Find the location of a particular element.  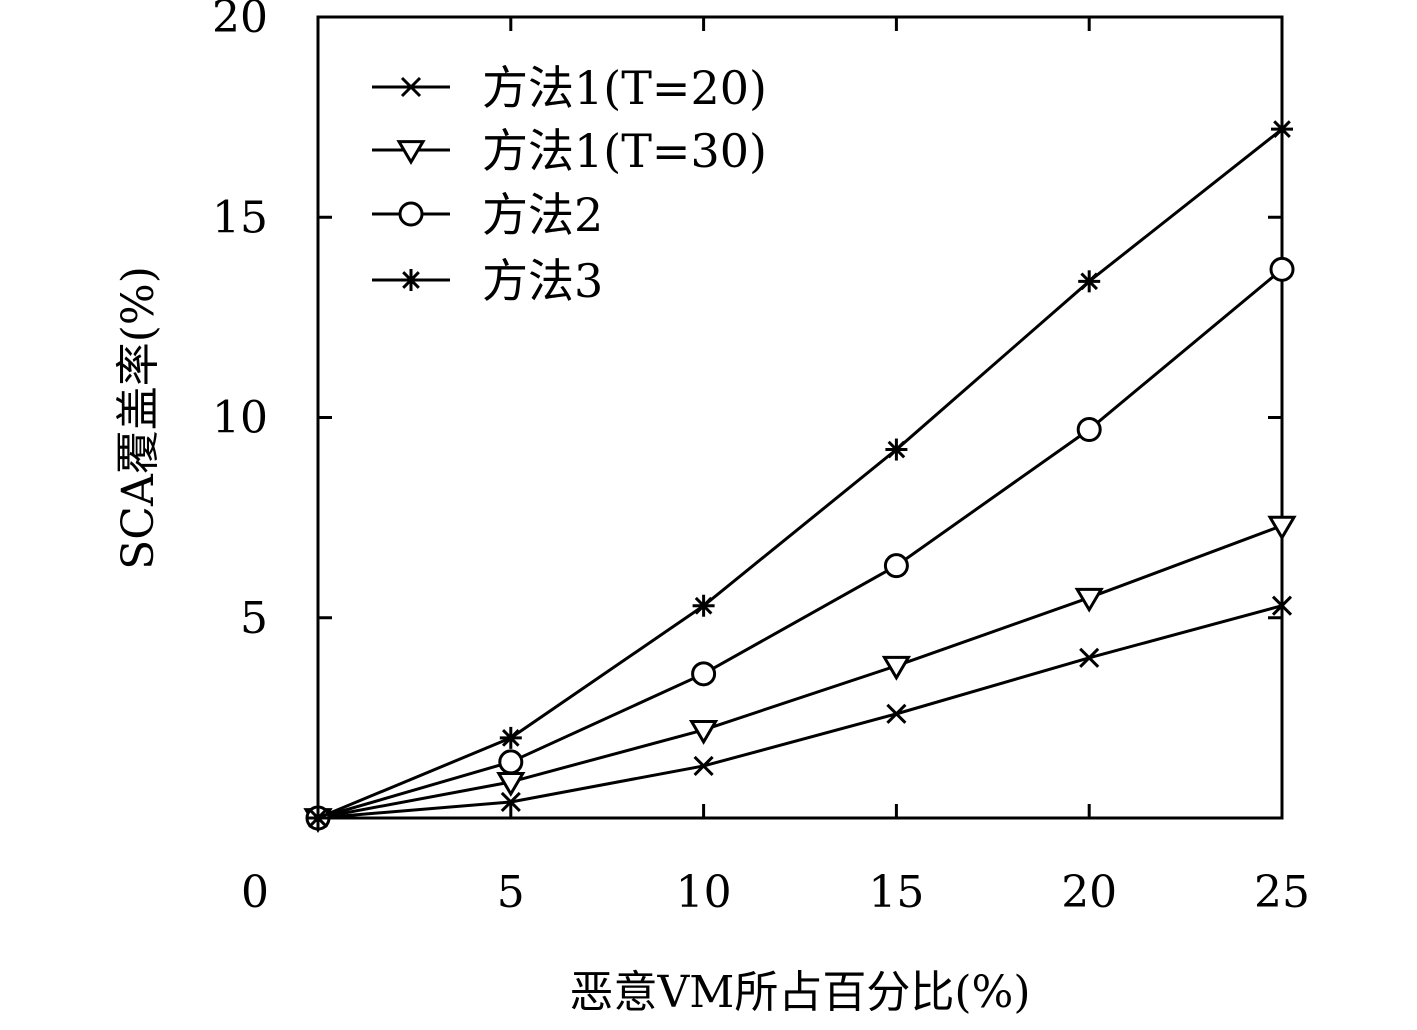

legend-marker-2-shape is located at coordinates (411, 152).